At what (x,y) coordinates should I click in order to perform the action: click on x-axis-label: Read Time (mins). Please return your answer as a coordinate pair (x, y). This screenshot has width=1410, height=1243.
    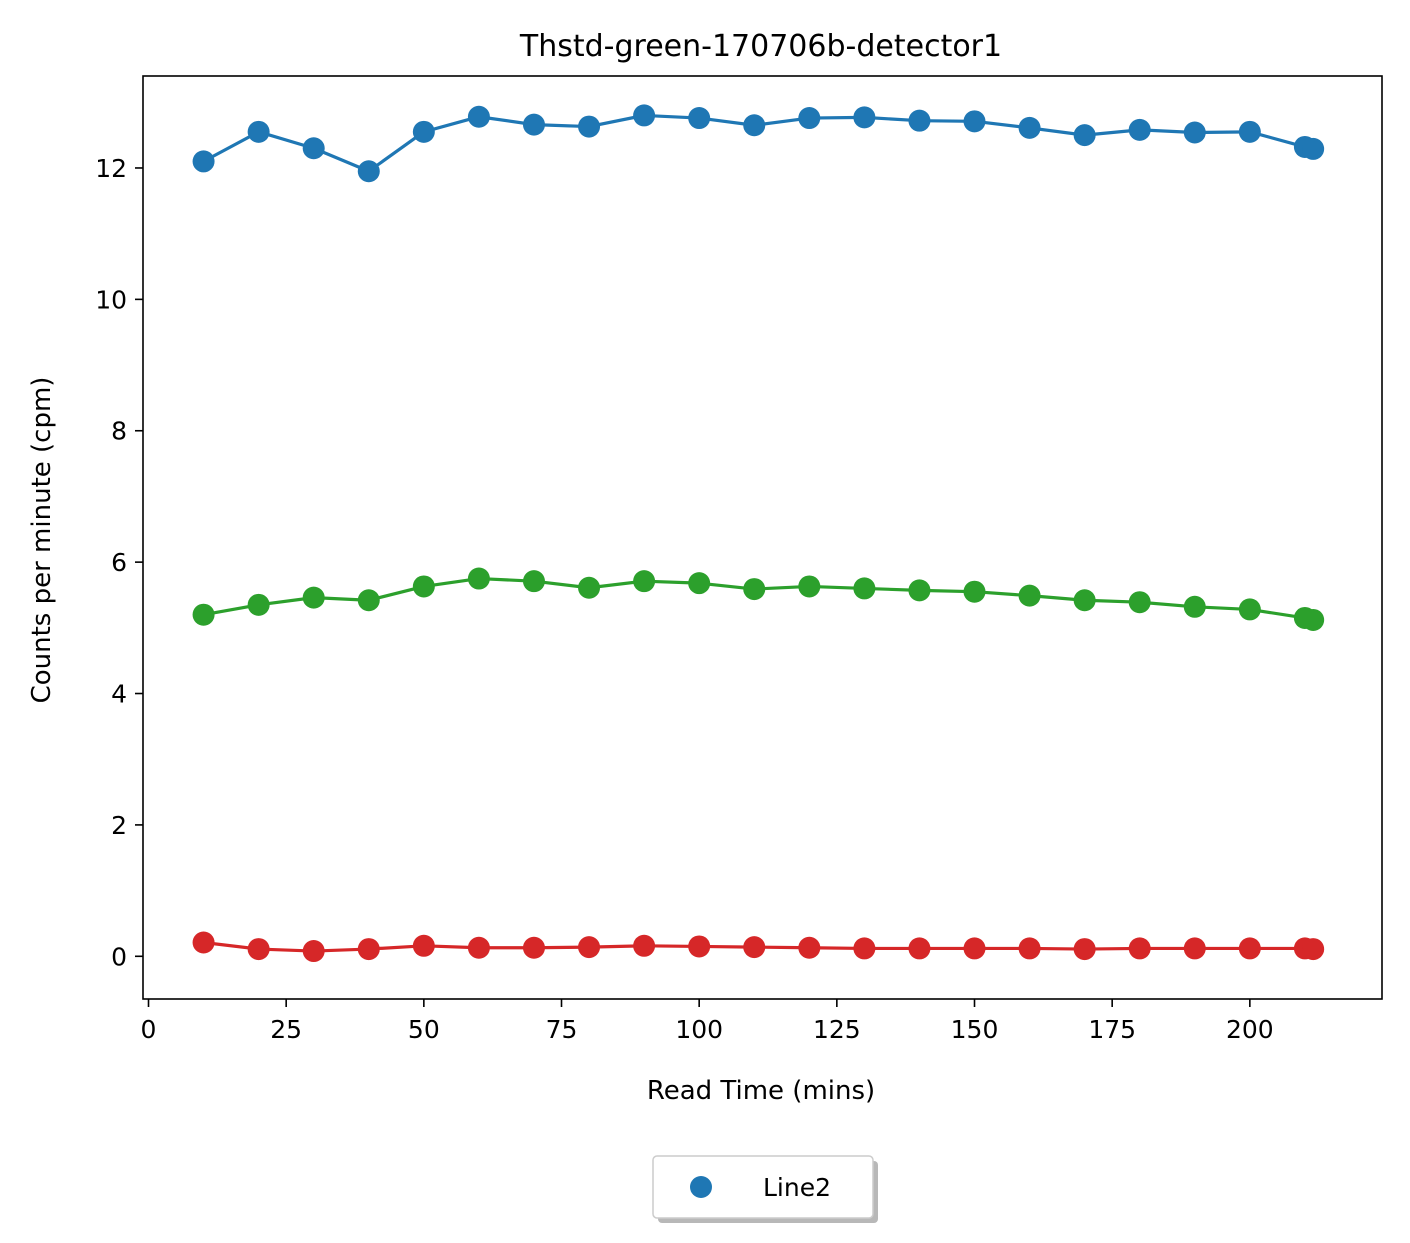
    Looking at the image, I should click on (761, 1091).